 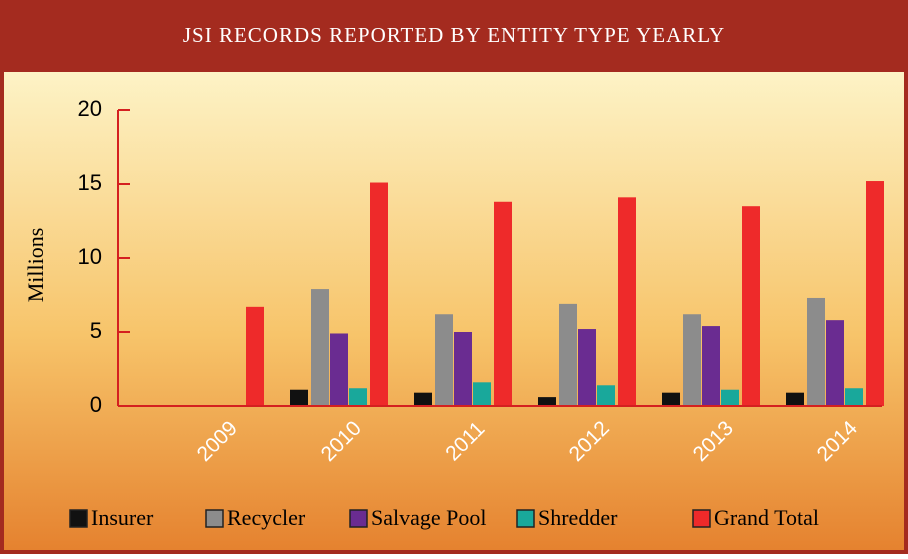 What do you see at coordinates (90, 256) in the screenshot?
I see `y-tick-label: 10` at bounding box center [90, 256].